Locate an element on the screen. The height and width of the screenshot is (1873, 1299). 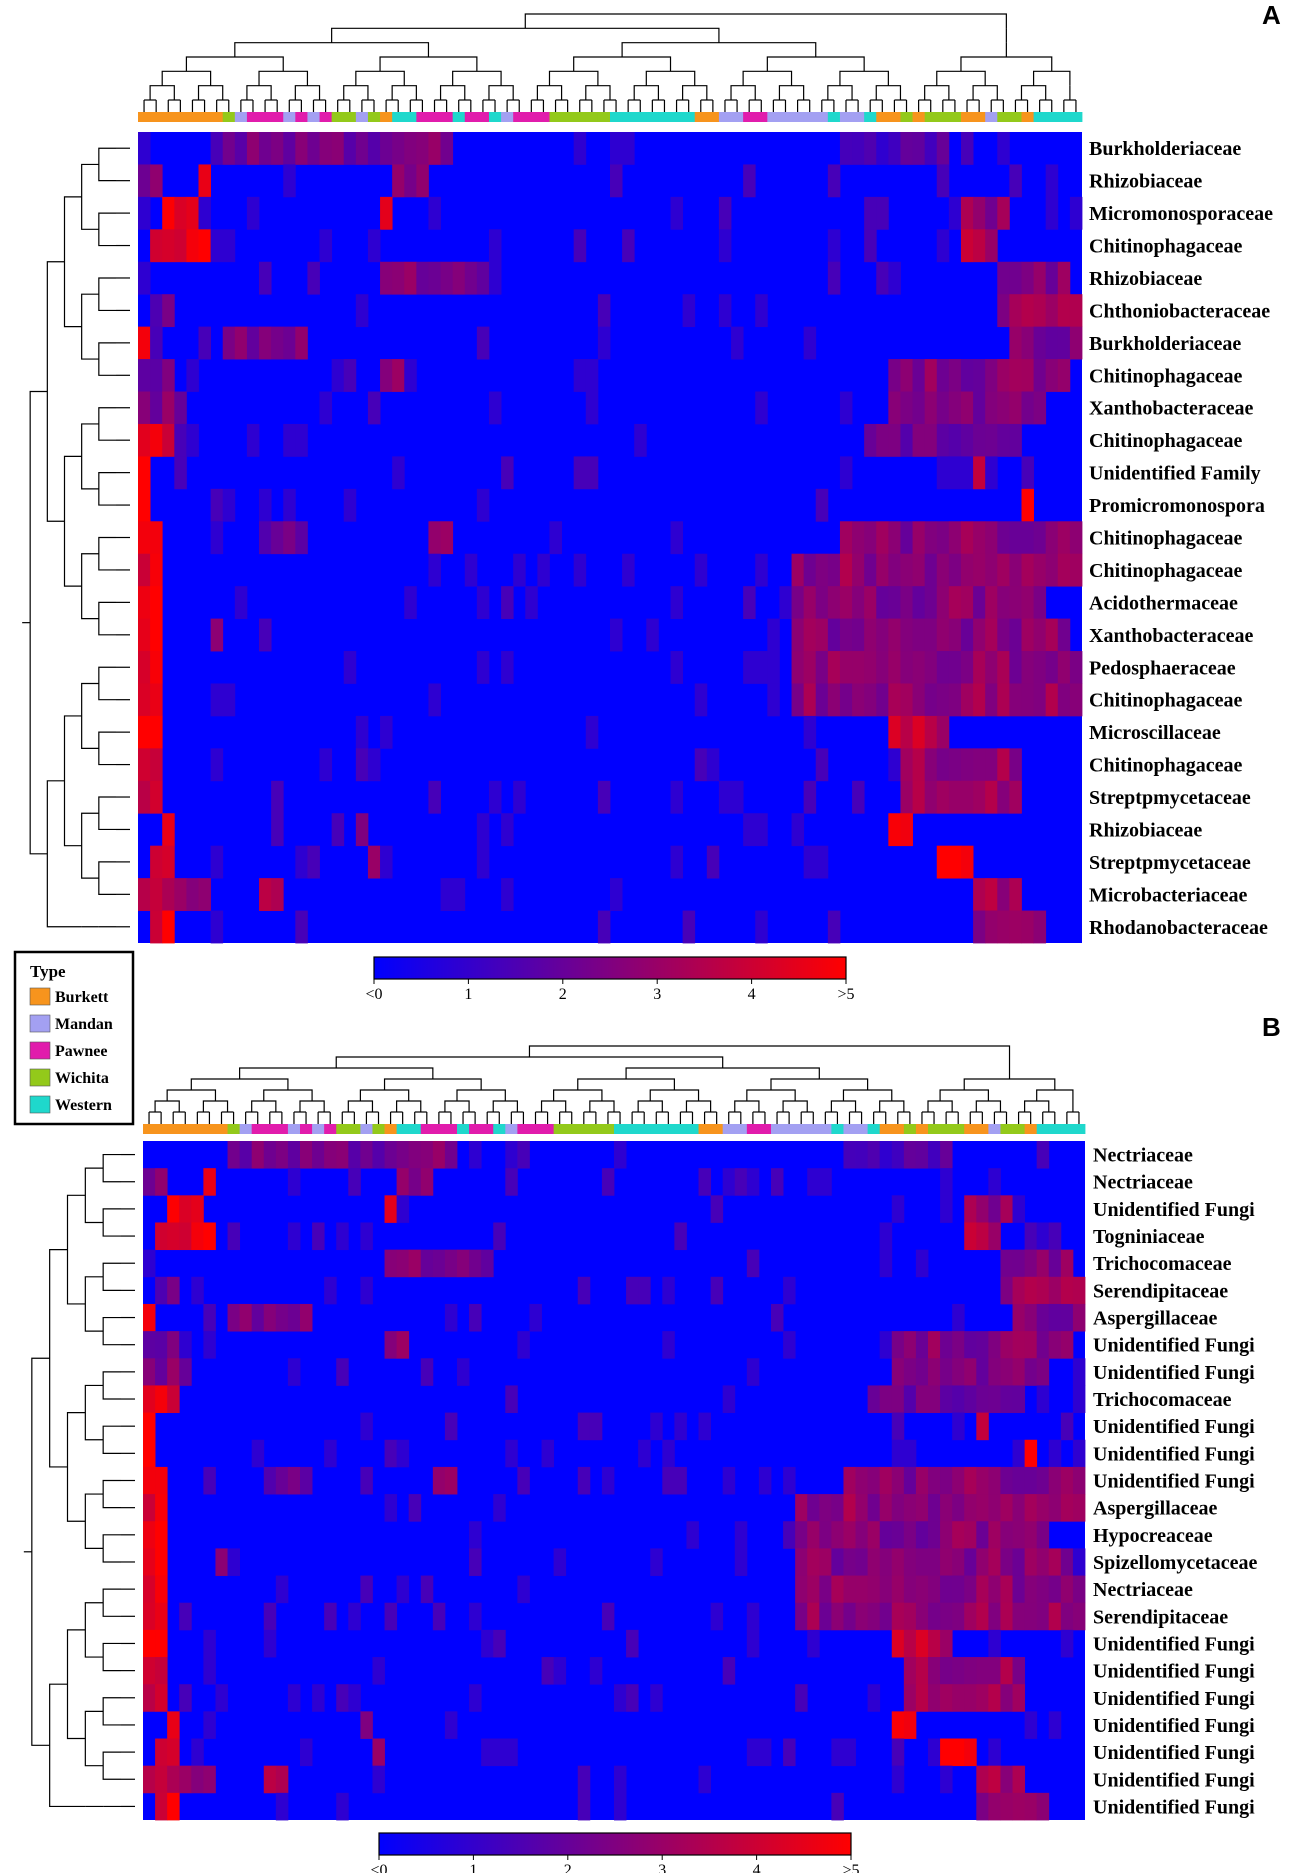
column-type-burkett is located at coordinates (386, 117).